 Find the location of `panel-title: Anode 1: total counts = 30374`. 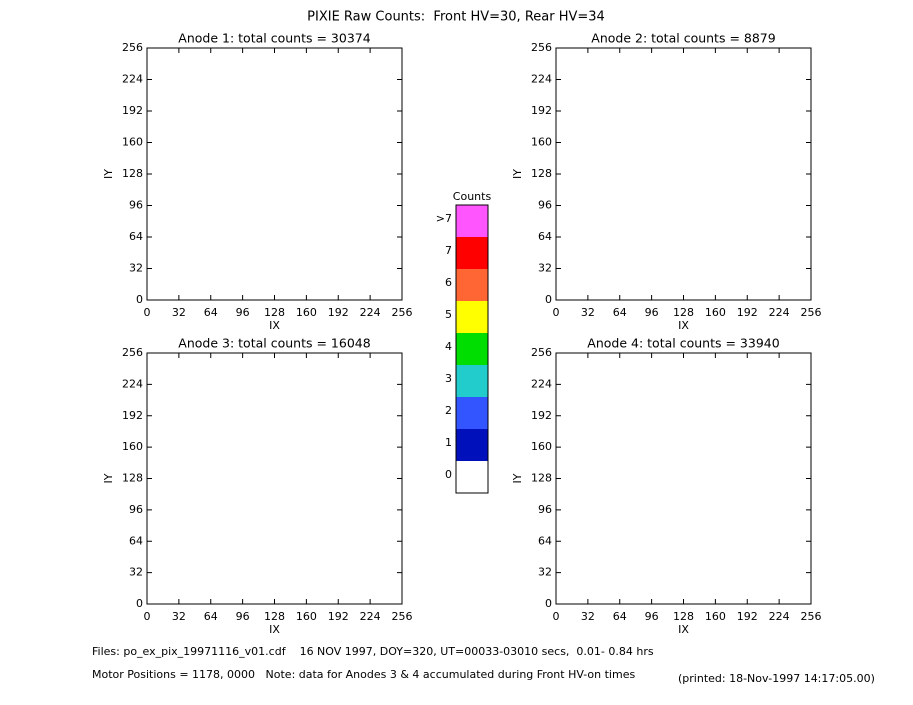

panel-title: Anode 1: total counts = 30374 is located at coordinates (274, 38).